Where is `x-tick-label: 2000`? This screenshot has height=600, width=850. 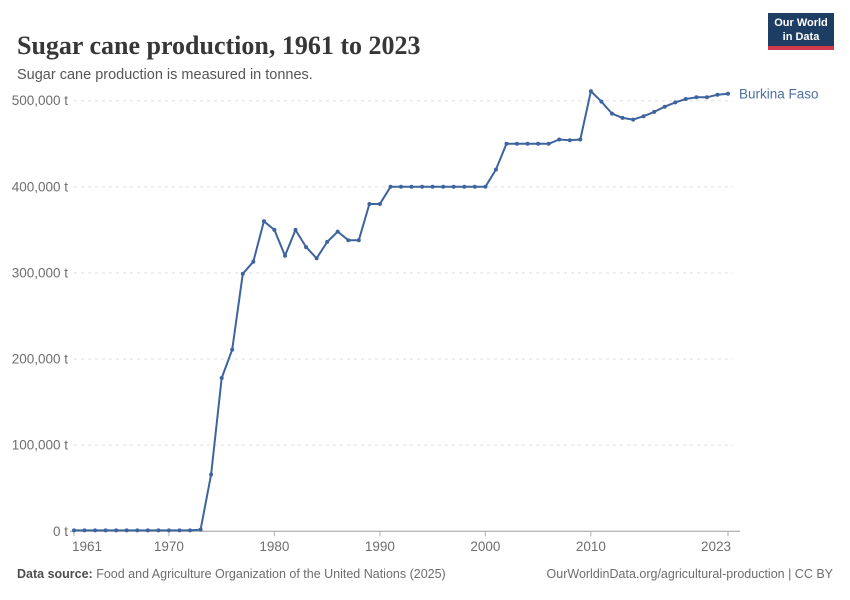 x-tick-label: 2000 is located at coordinates (485, 546).